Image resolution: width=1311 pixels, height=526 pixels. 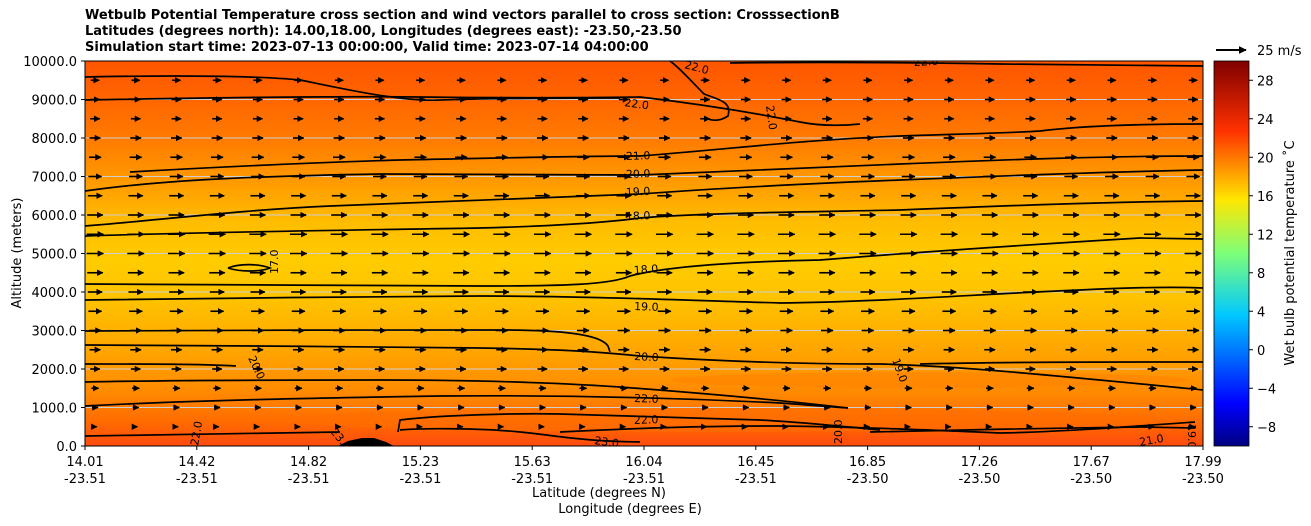 What do you see at coordinates (1265, 197) in the screenshot?
I see `colorbar-tick-label: 16` at bounding box center [1265, 197].